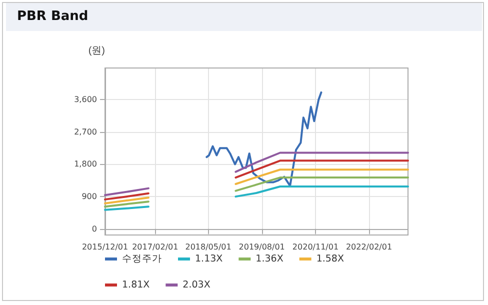  What do you see at coordinates (196, 285) in the screenshot?
I see `legend-label: 2.03X` at bounding box center [196, 285].